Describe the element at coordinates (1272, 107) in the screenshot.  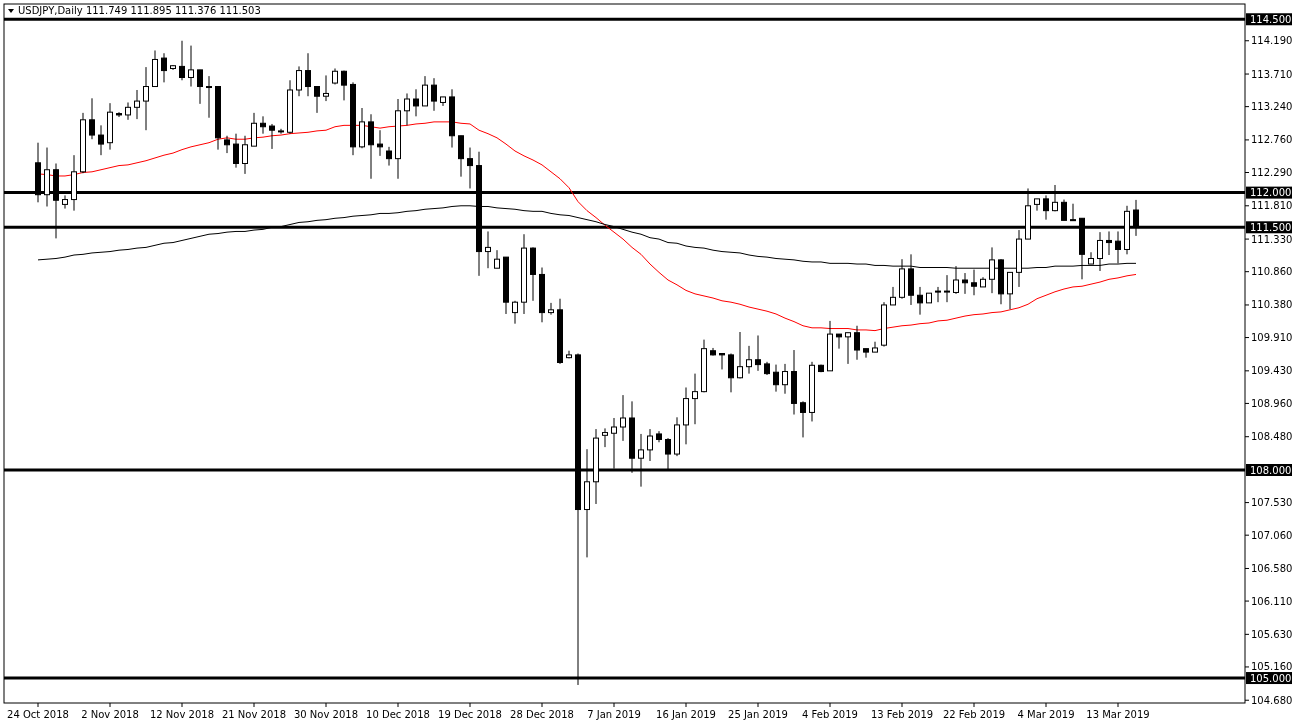
I see `y-tick-label: 113.240` at that location.